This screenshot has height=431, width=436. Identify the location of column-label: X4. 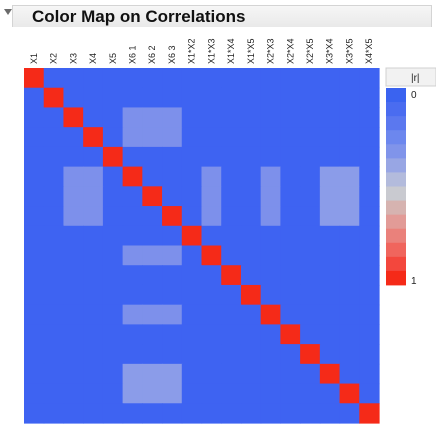
(93, 58).